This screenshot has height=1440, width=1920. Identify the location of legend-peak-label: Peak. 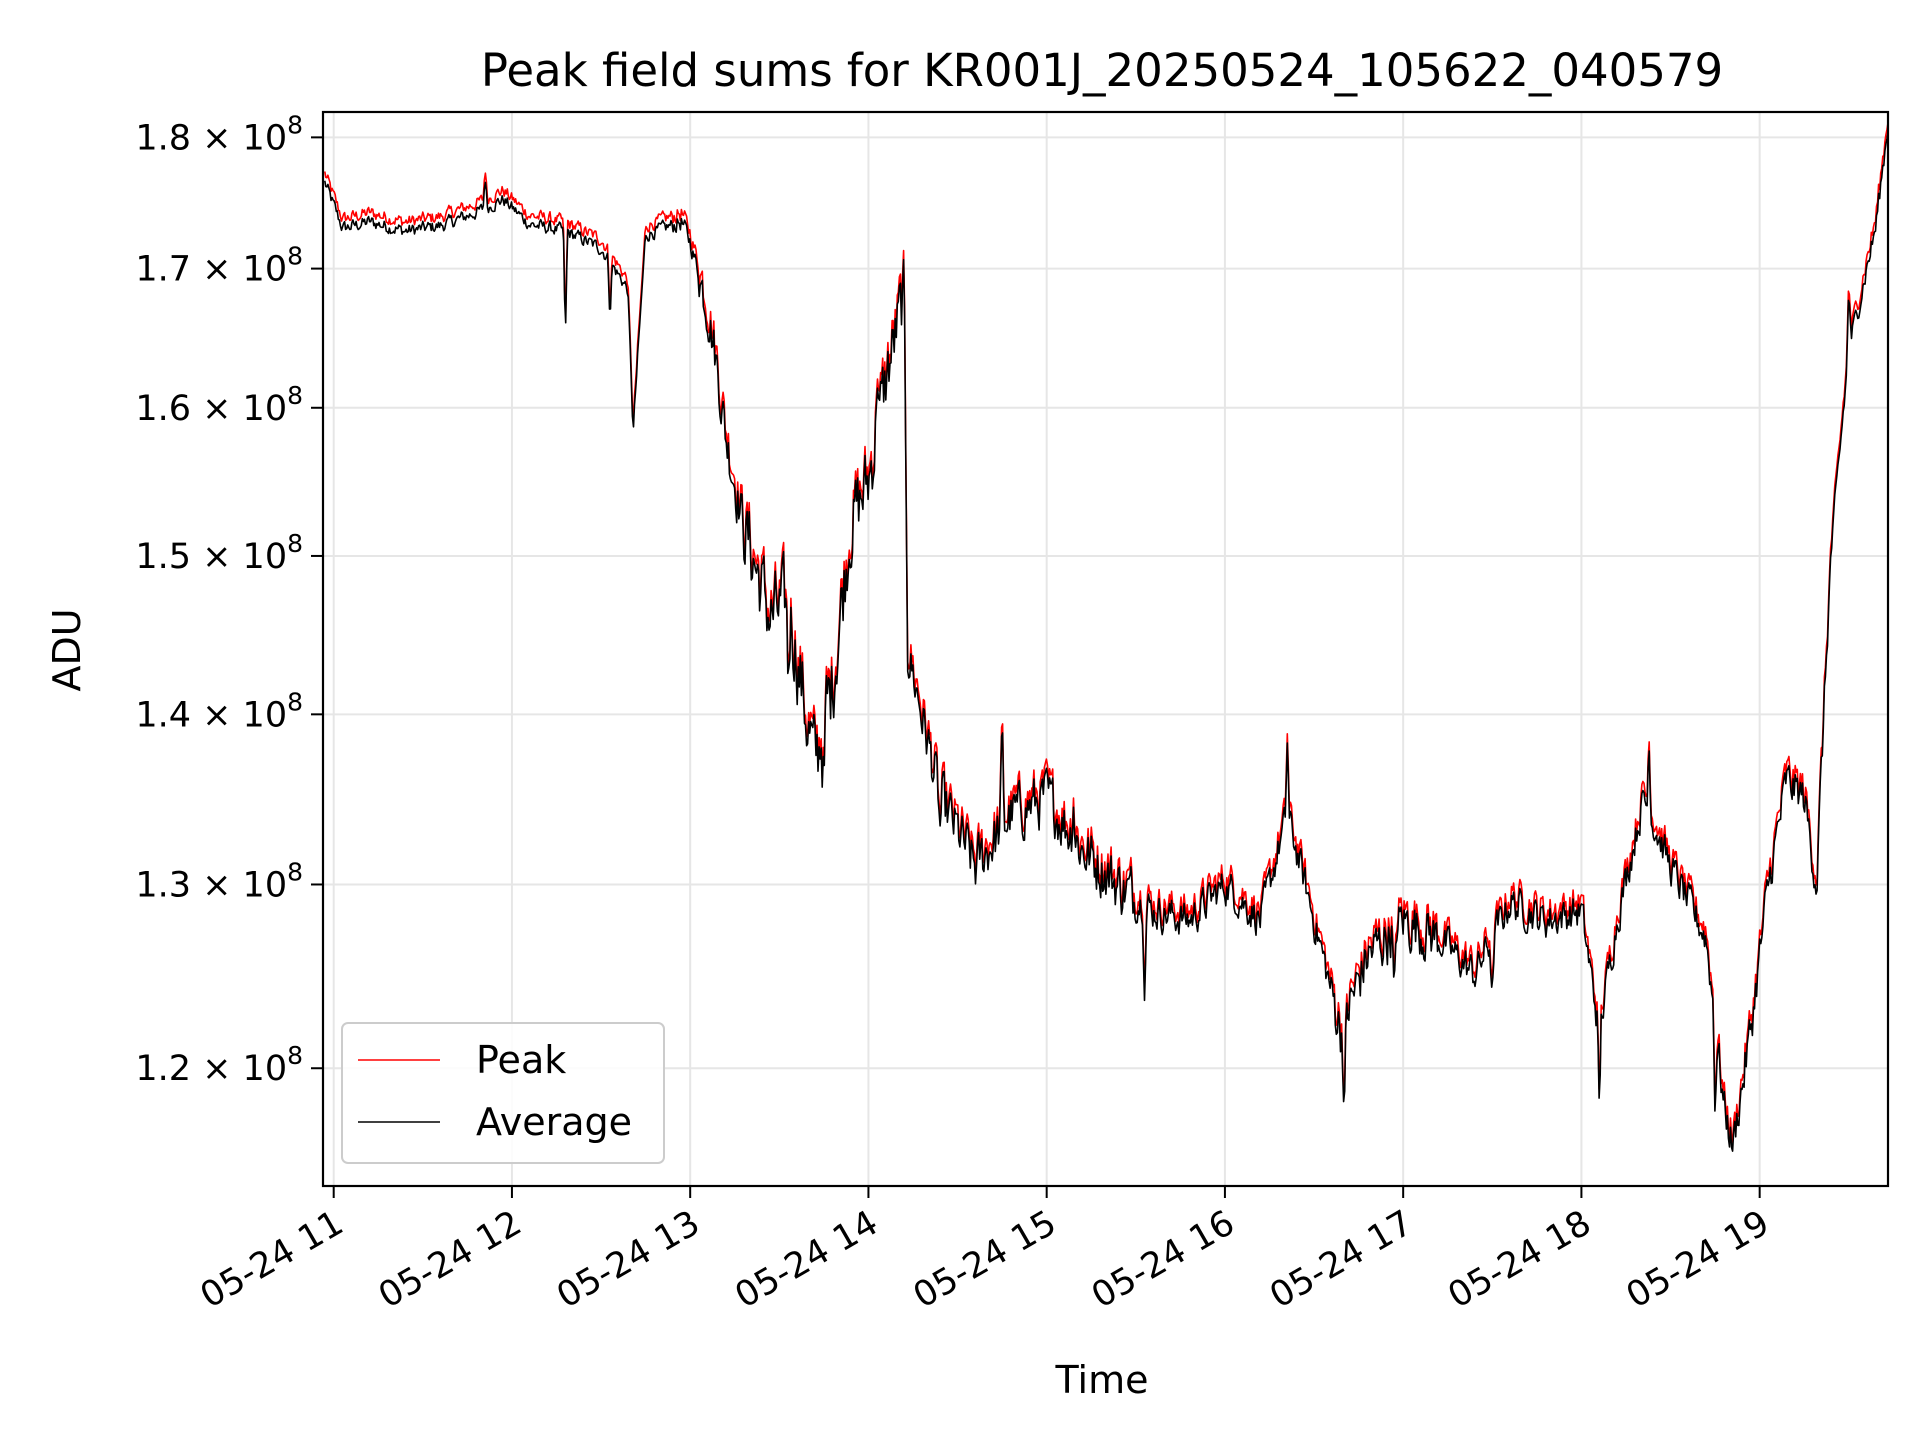
(521, 1060).